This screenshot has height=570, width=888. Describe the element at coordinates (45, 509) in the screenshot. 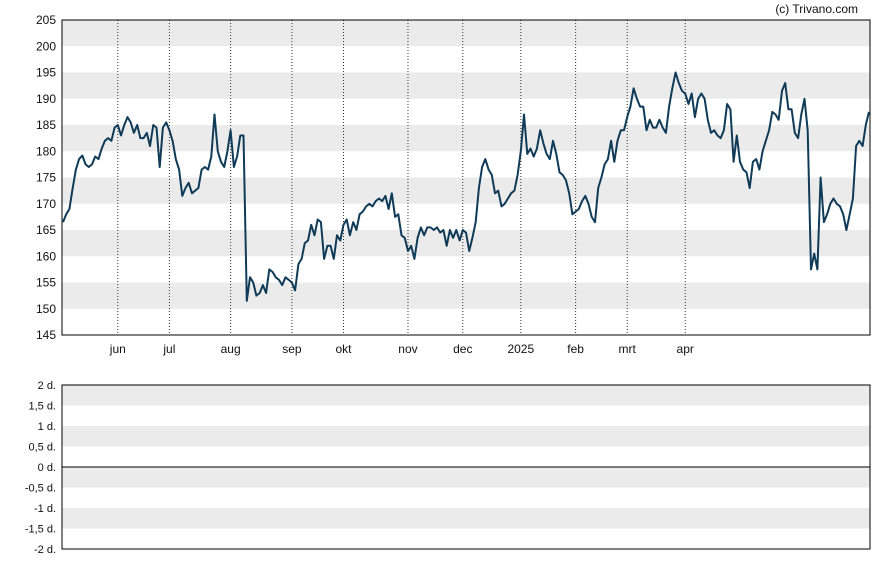

I see `y-tick-label: -1 d.` at that location.